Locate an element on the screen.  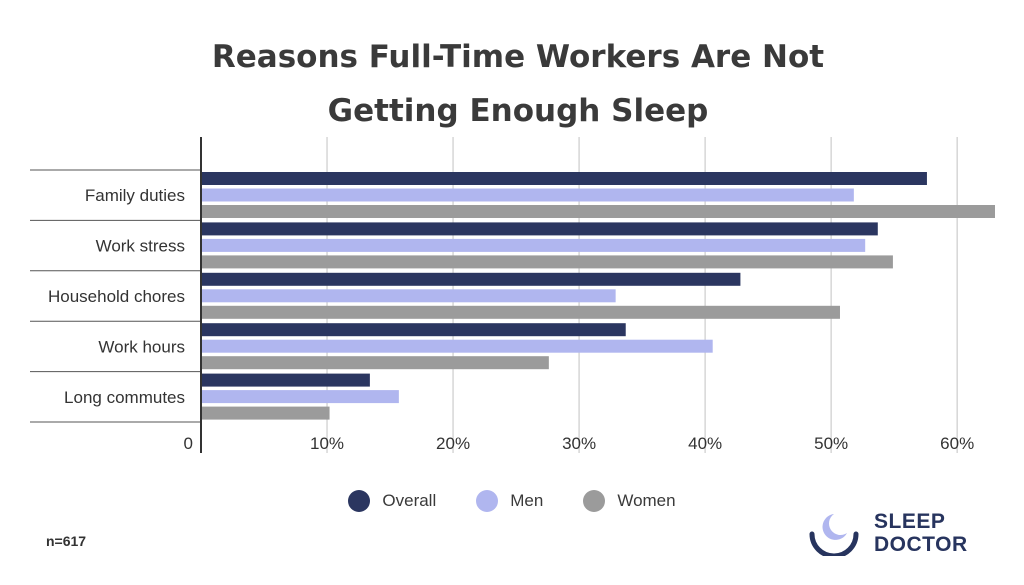
legend-swatch-women is located at coordinates (594, 501).